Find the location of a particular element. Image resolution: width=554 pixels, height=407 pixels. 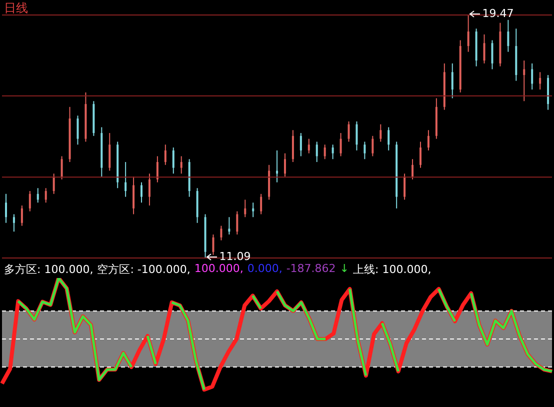

text: 多方区: 100.000, is located at coordinates (49, 269).